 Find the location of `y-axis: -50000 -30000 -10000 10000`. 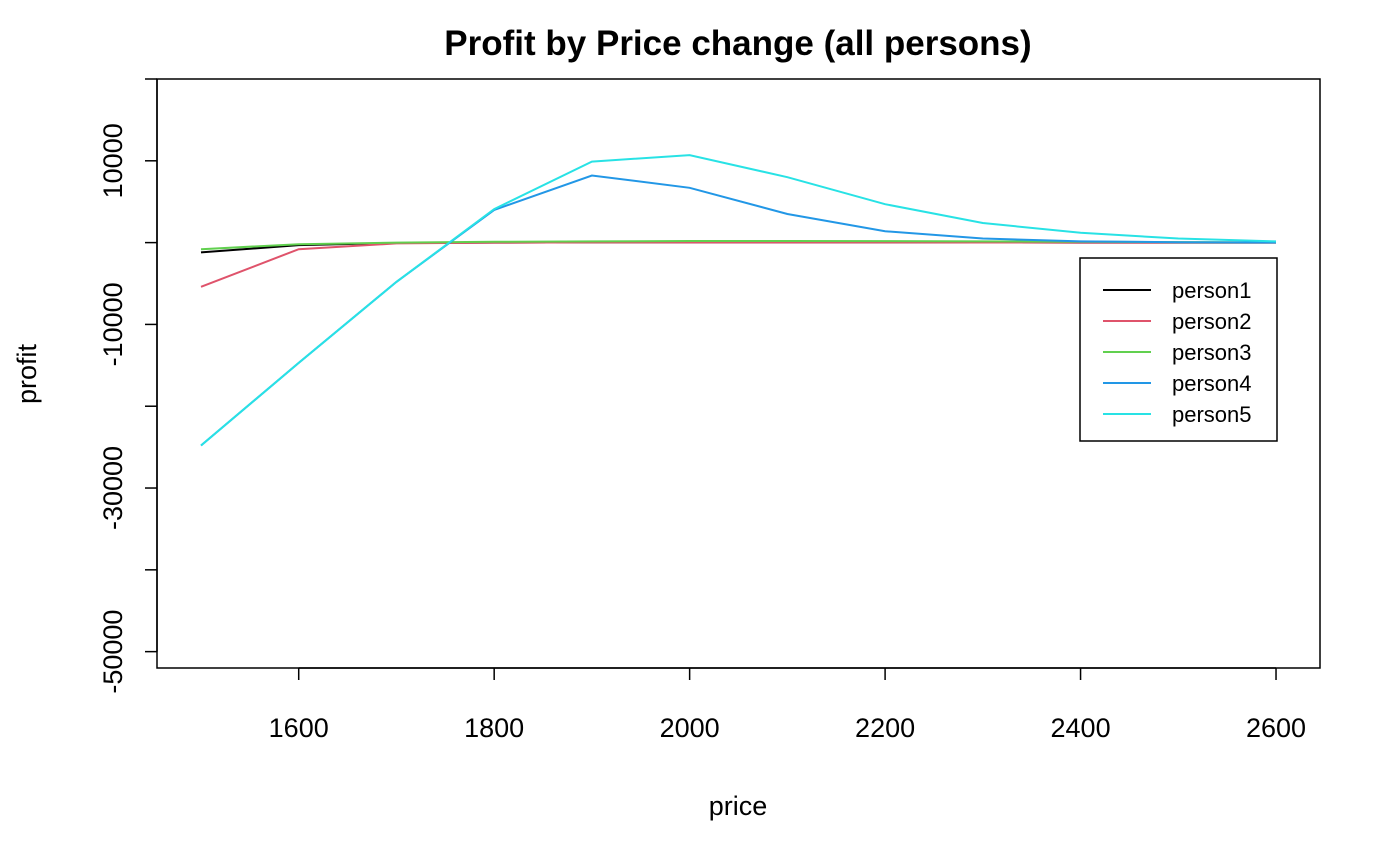

y-axis: -50000 -30000 -10000 10000 is located at coordinates (128, 386).